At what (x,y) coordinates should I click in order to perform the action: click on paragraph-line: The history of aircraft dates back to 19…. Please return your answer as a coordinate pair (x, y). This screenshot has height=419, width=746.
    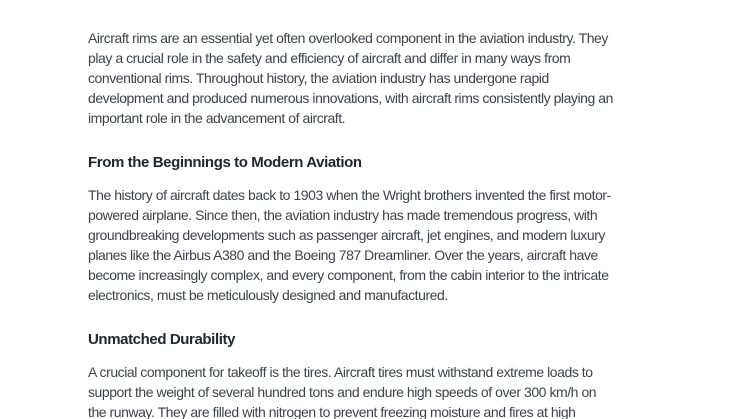
    Looking at the image, I should click on (349, 195).